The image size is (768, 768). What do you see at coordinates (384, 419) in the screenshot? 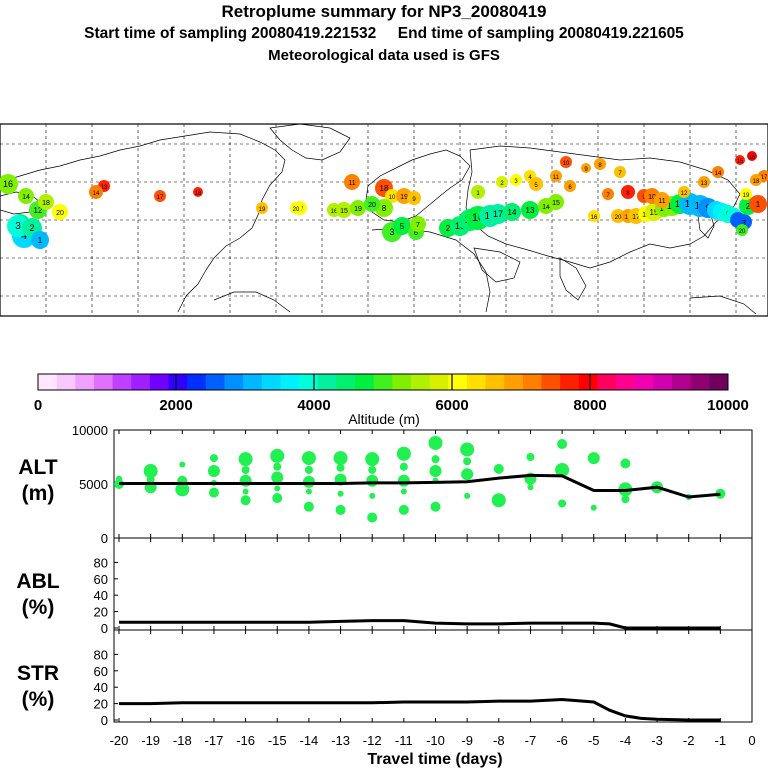
I see `colorbar-axis-label: Altitude (m)` at bounding box center [384, 419].